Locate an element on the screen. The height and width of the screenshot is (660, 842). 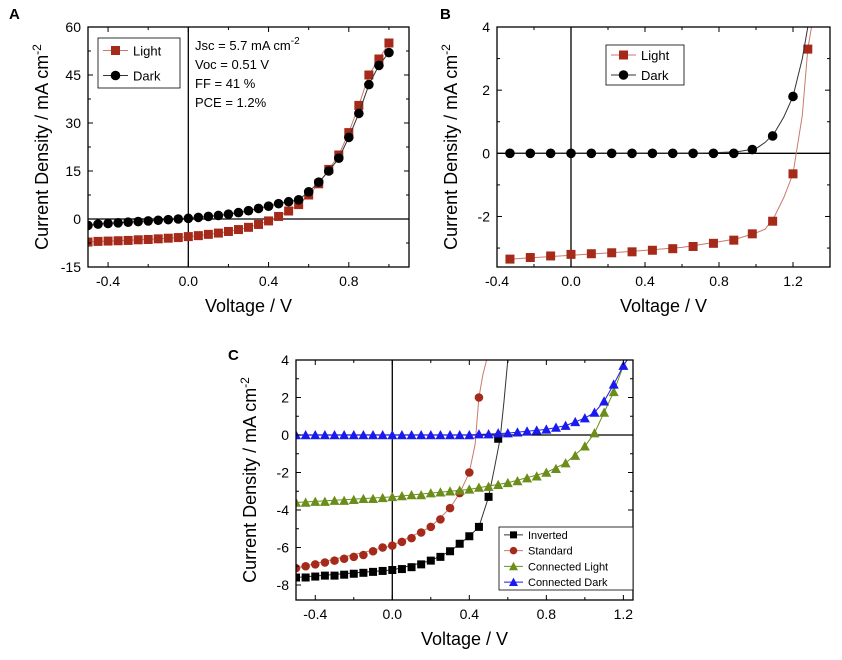
x-tick-label: 0.4 is located at coordinates (645, 281).